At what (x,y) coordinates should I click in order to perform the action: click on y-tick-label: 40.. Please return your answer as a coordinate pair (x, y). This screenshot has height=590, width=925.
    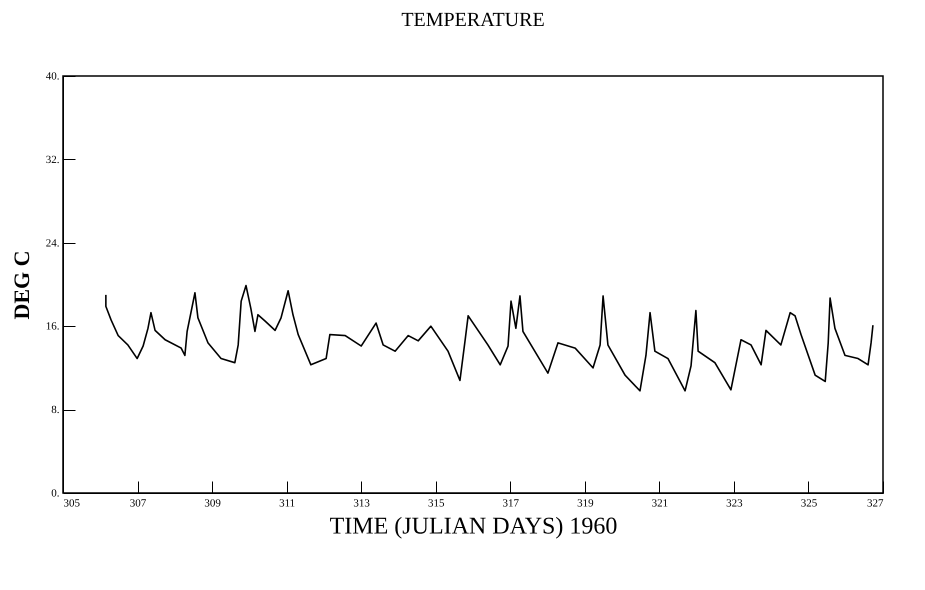
    Looking at the image, I should click on (53, 76).